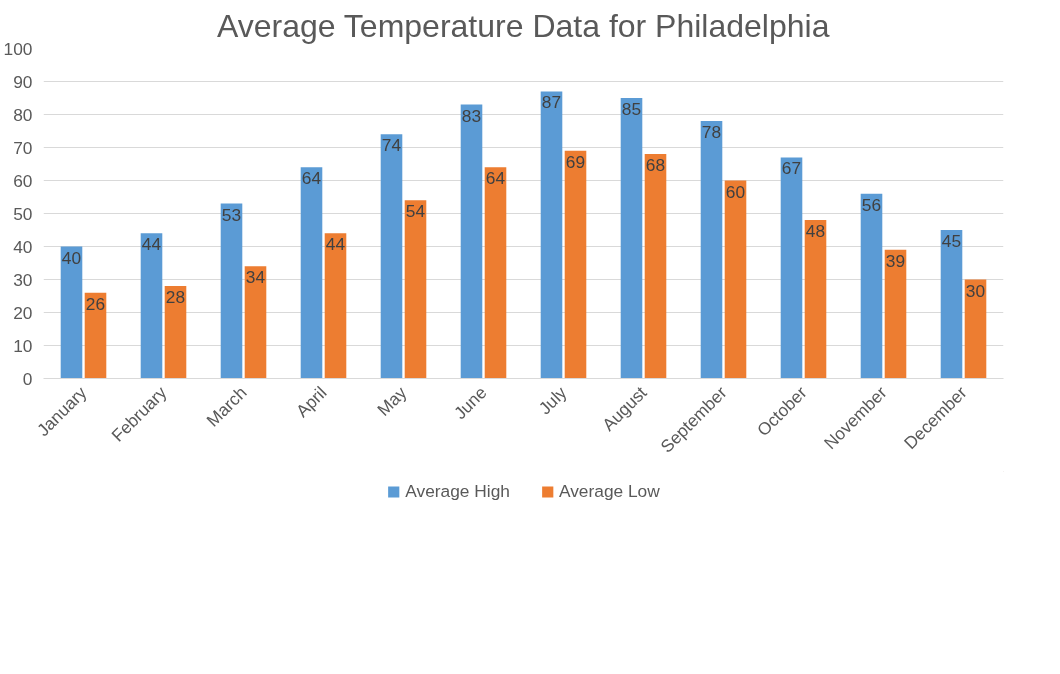 Image resolution: width=1060 pixels, height=674 pixels. I want to click on data-label: 60, so click(735, 191).